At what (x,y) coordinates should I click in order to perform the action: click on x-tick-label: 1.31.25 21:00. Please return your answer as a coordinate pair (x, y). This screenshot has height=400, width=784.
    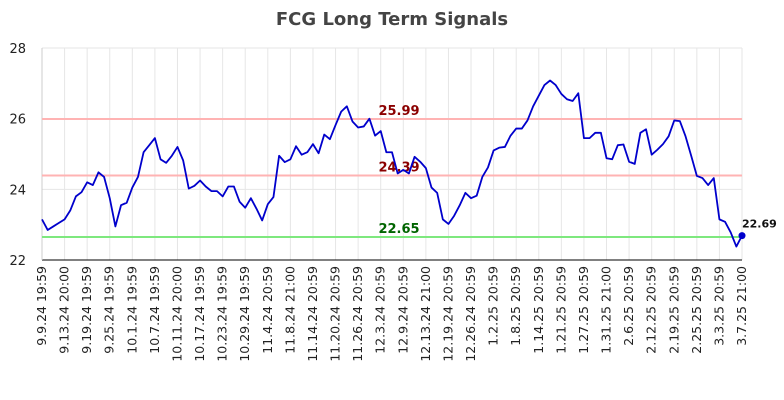
    Looking at the image, I should click on (606, 310).